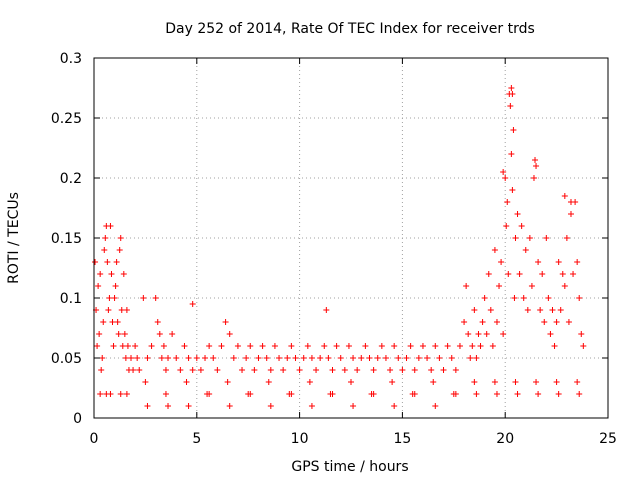 This screenshot has height=480, width=640. What do you see at coordinates (71, 299) in the screenshot?
I see `y-tick-label: 0.1` at bounding box center [71, 299].